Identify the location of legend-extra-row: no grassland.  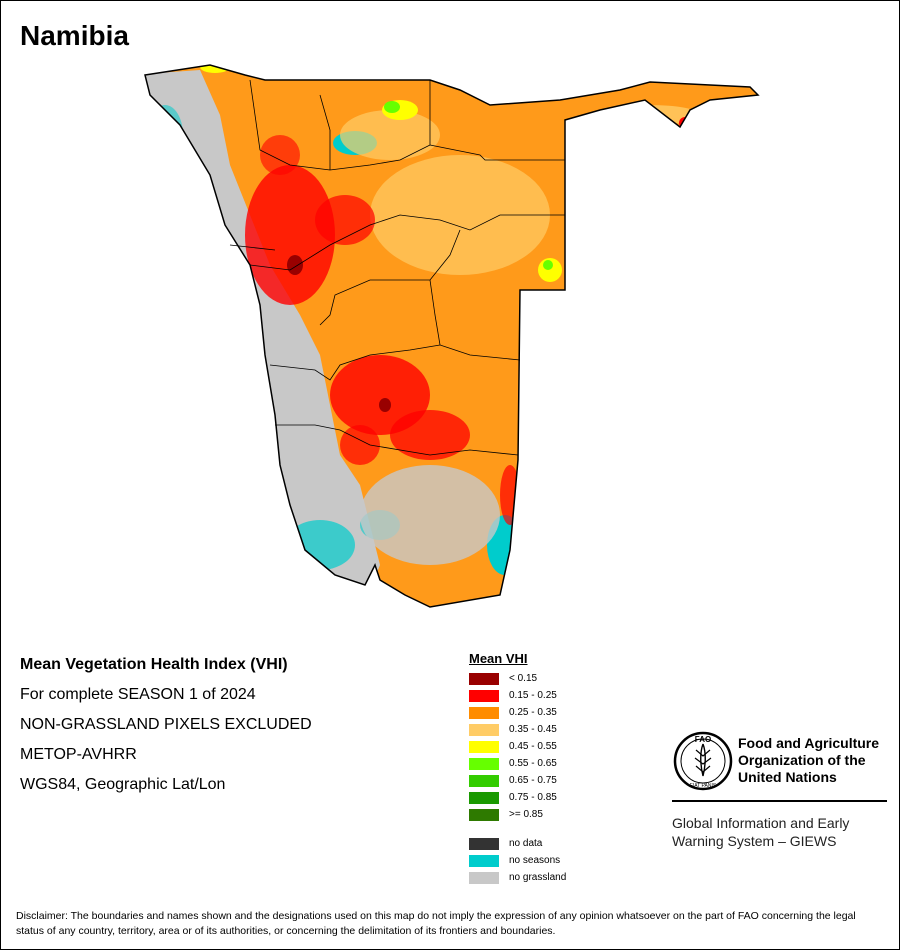
(559, 877).